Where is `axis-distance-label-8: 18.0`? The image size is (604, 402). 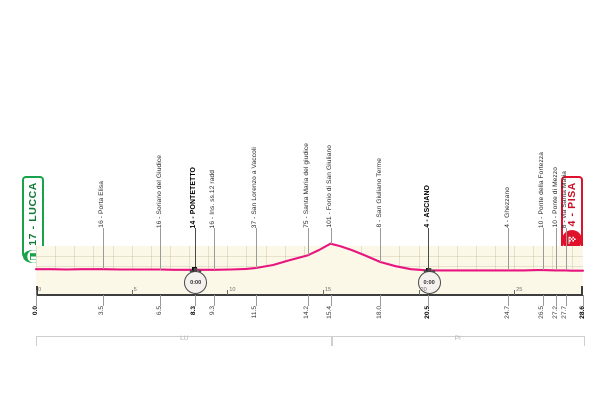
axis-distance-label-8: 18.0 is located at coordinates (379, 312).